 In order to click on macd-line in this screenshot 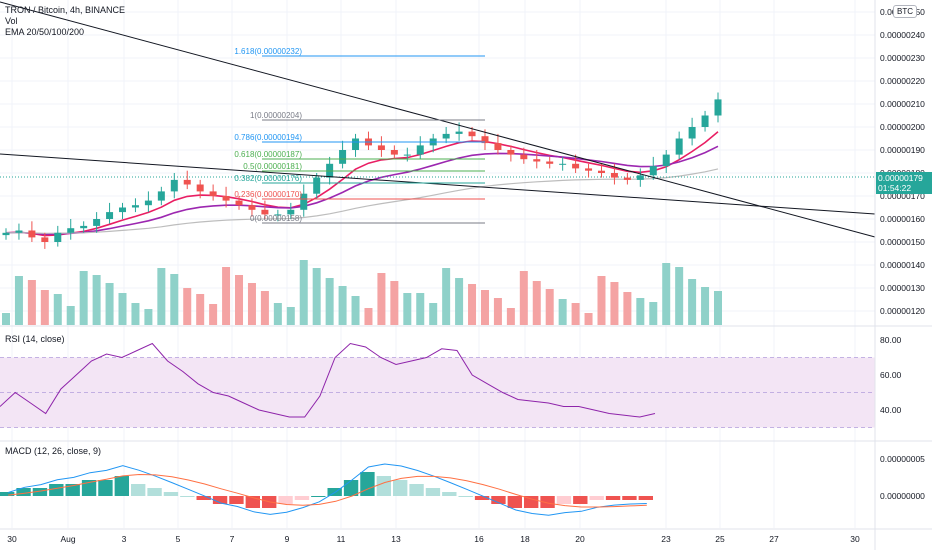, I will do `click(327, 489)`.